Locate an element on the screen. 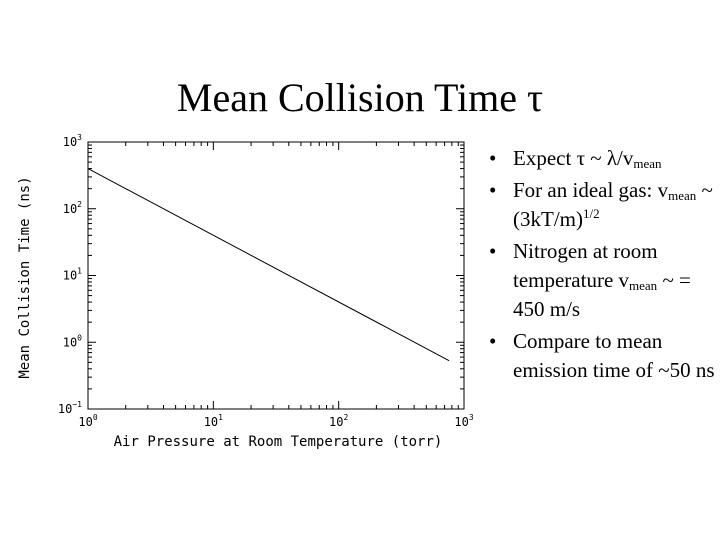 Image resolution: width=720 pixels, height=540 pixels. bullet-text-part: Nitrogen at room temperature v is located at coordinates (585, 265).